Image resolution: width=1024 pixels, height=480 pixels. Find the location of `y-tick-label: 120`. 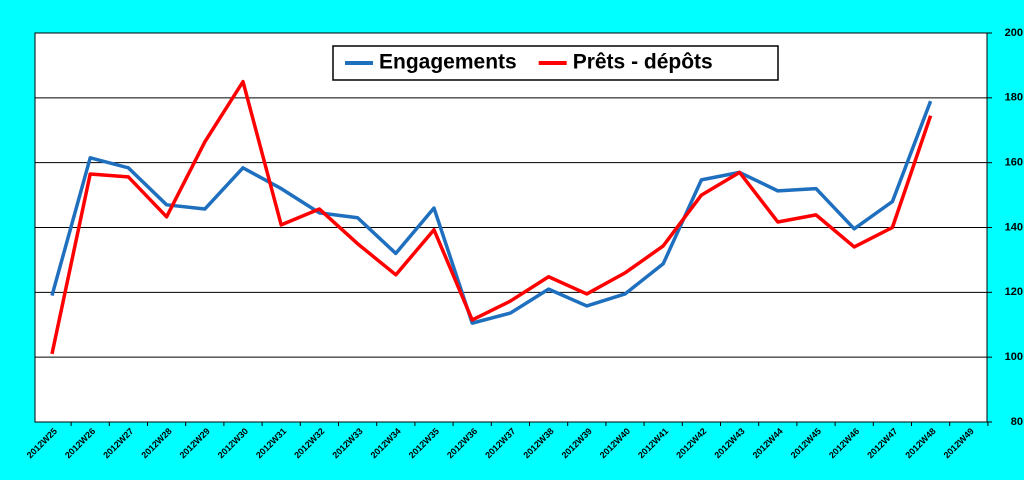

y-tick-label: 120 is located at coordinates (1014, 292).